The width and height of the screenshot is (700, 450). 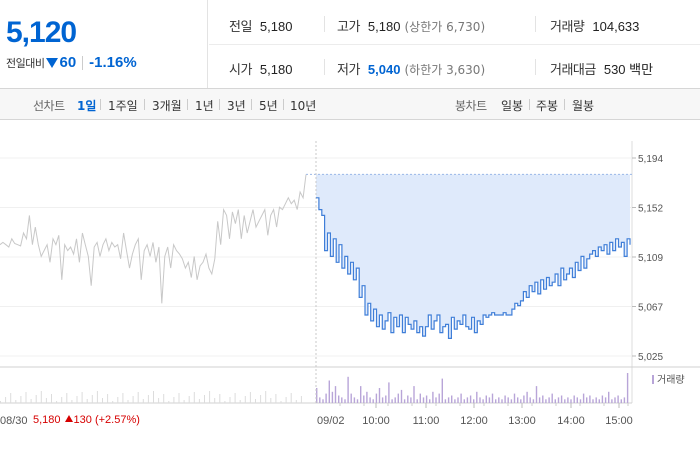 I want to click on stat-sub: (상한가 6,730), so click(x=445, y=27).